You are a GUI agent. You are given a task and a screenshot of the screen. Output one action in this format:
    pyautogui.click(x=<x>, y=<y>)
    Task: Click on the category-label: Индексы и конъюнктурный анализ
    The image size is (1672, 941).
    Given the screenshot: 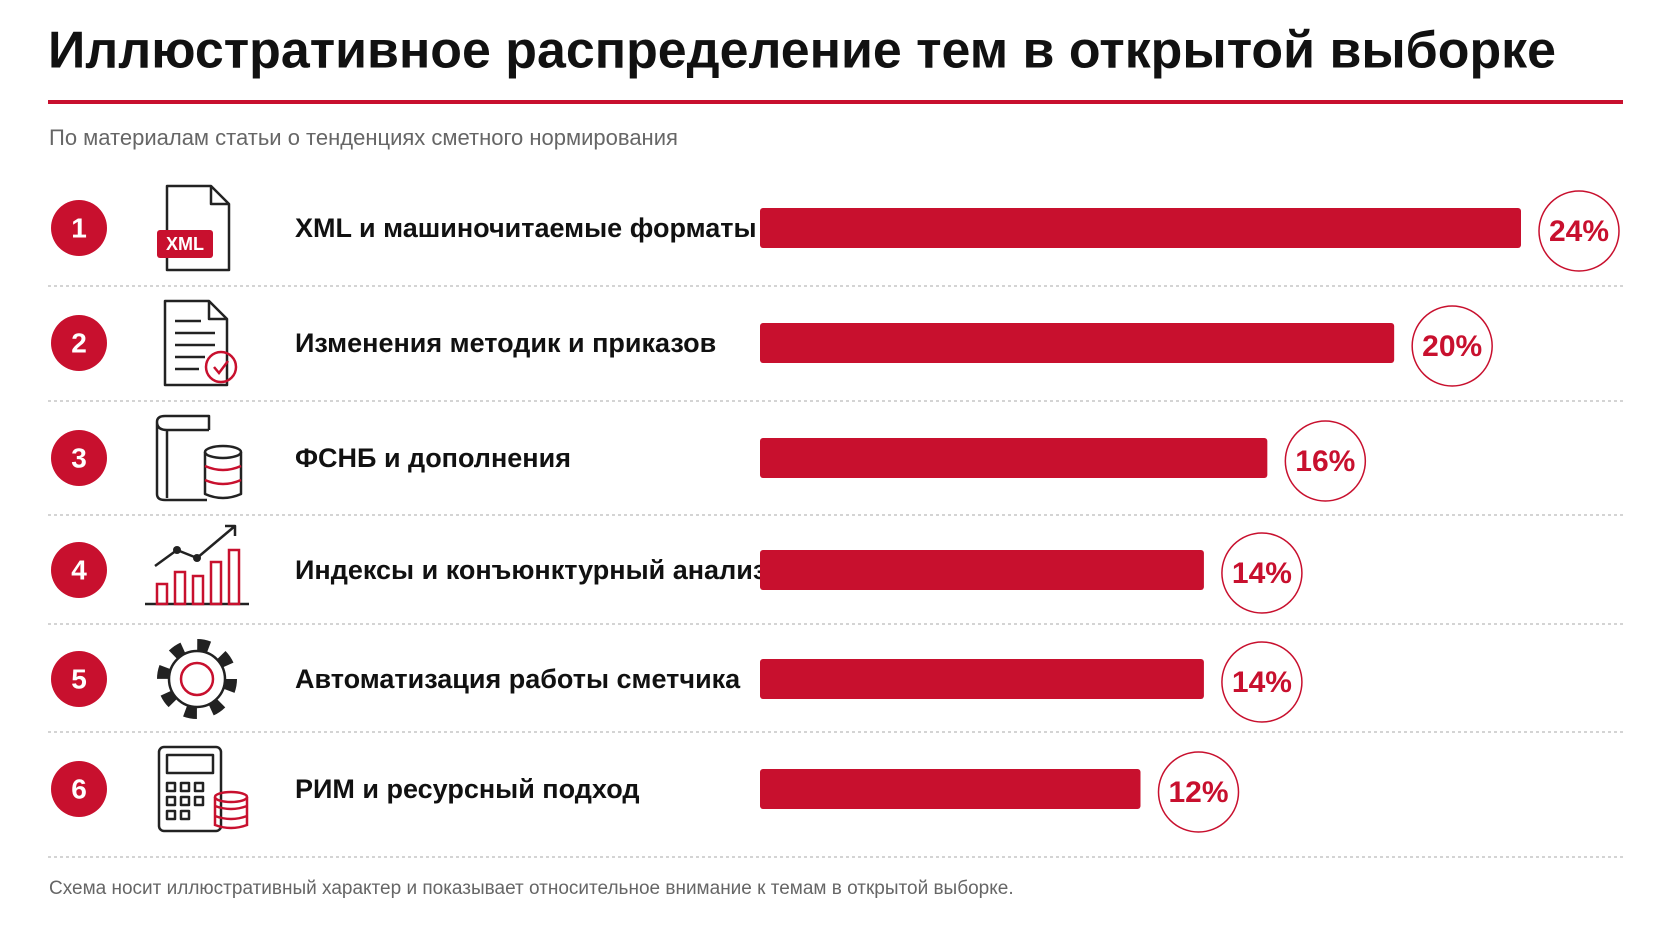 What is the action you would take?
    pyautogui.click(x=530, y=570)
    